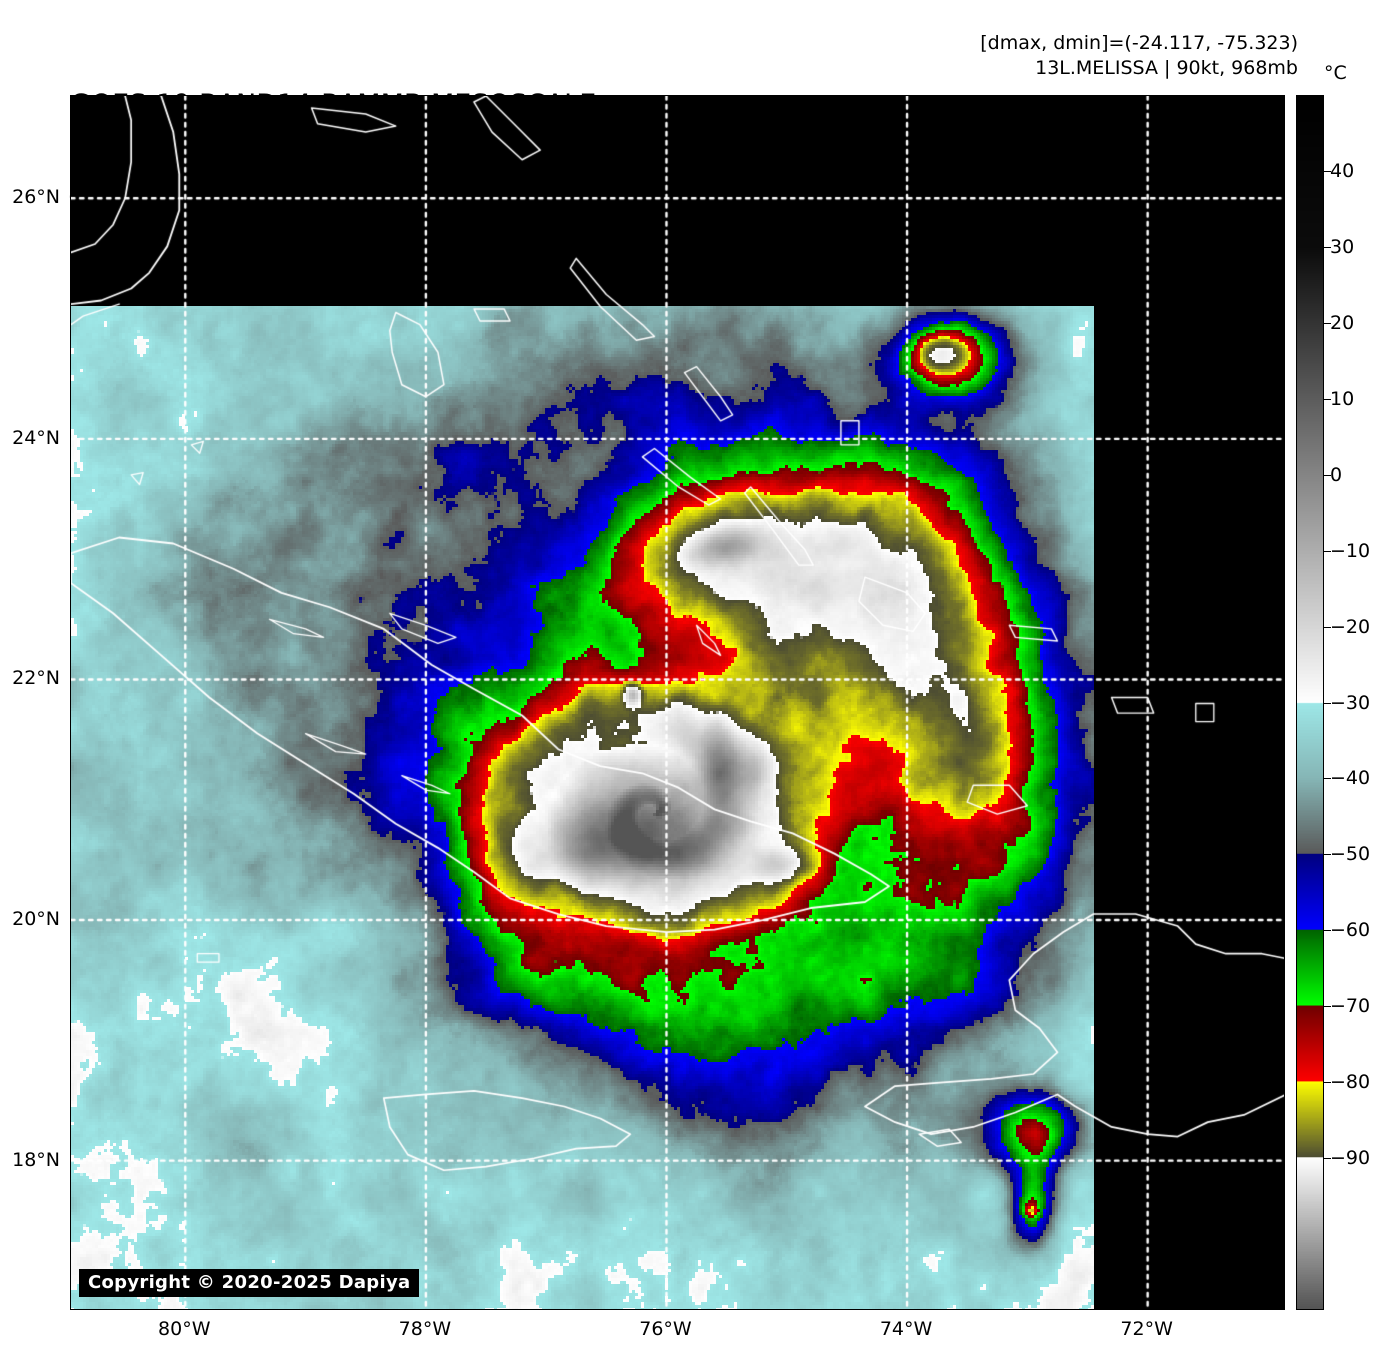 Image resolution: width=1390 pixels, height=1359 pixels. Describe the element at coordinates (1350, 550) in the screenshot. I see `colorbar-tick-label: −10` at that location.